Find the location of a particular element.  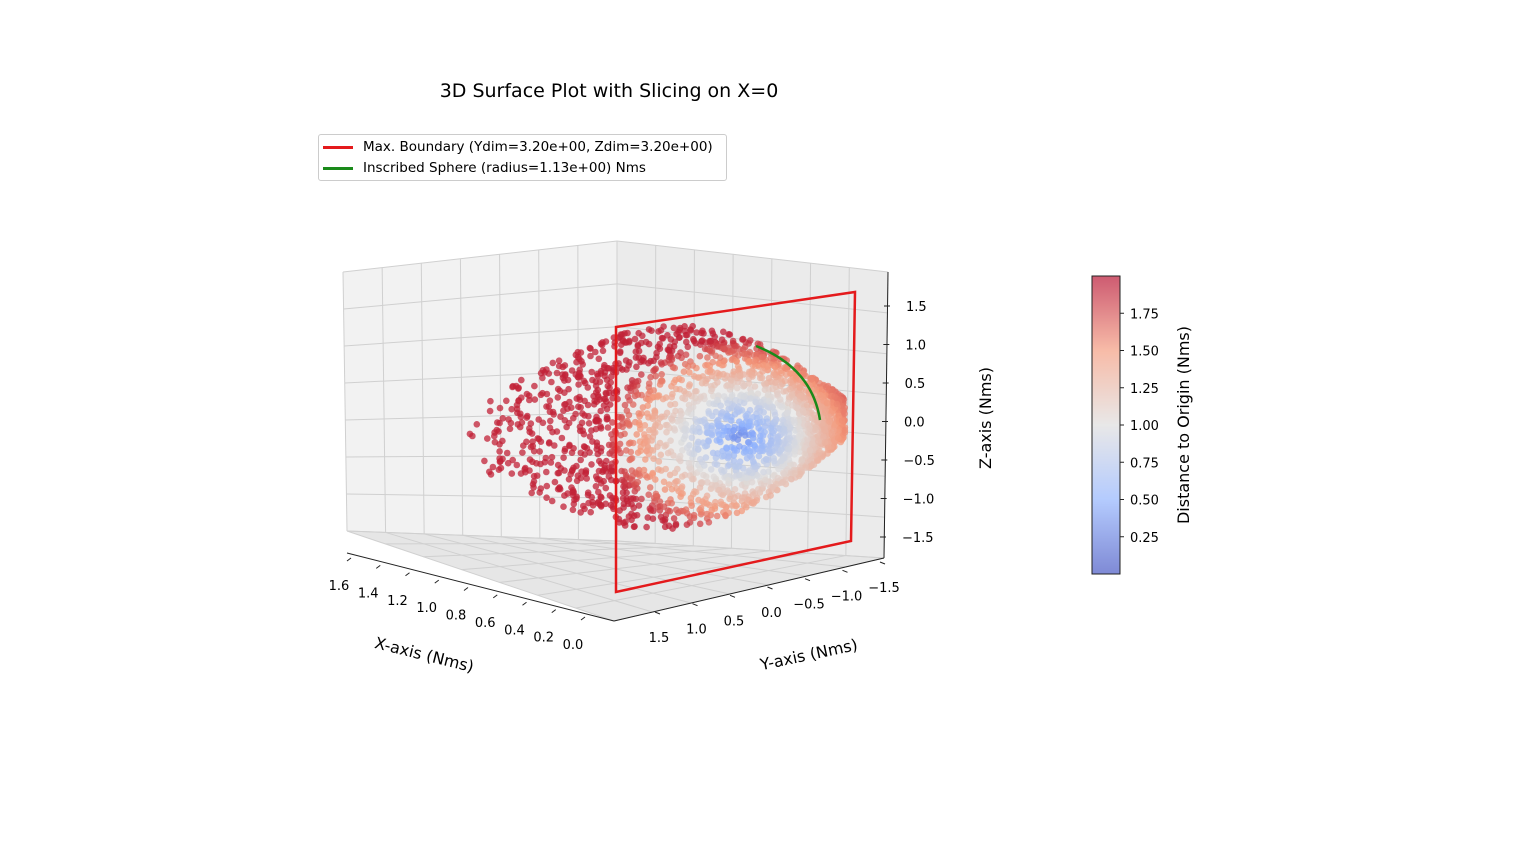

x-tick-label: 0.6 is located at coordinates (485, 623).